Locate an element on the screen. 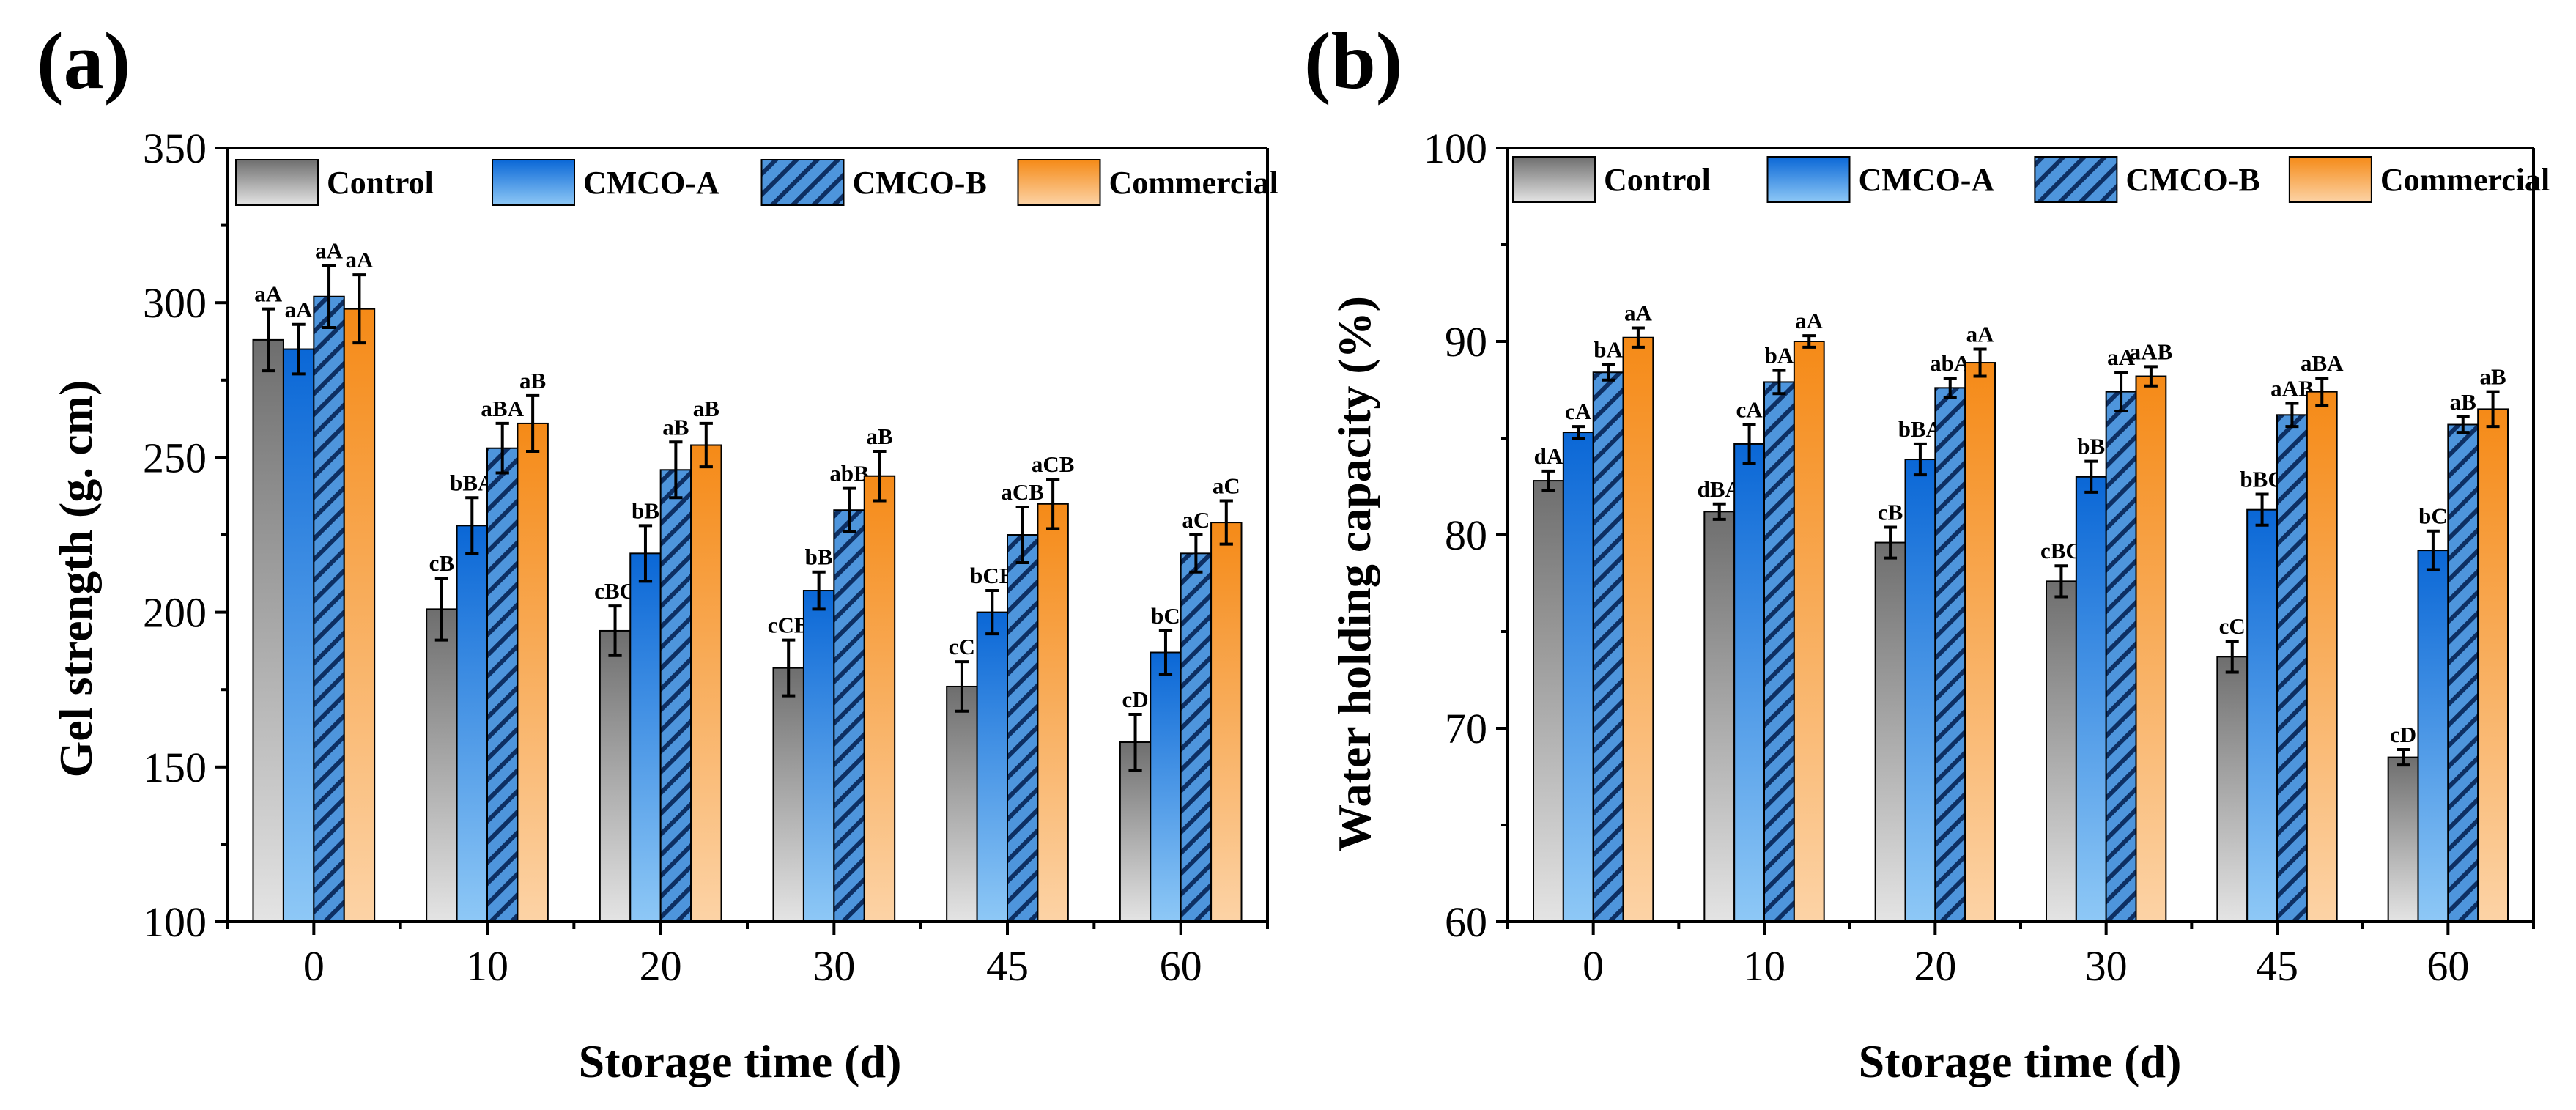  significance-label-b: bB is located at coordinates (2091, 446).